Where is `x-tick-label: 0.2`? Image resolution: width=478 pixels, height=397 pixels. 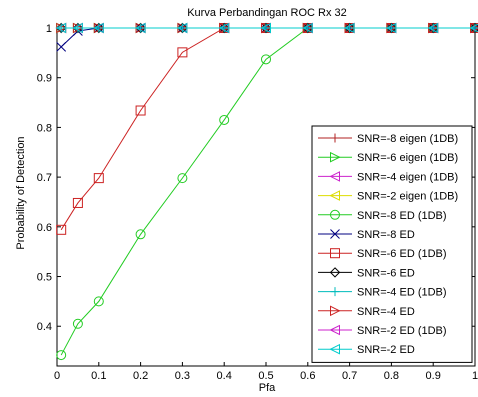
x-tick-label: 0.2 is located at coordinates (140, 376).